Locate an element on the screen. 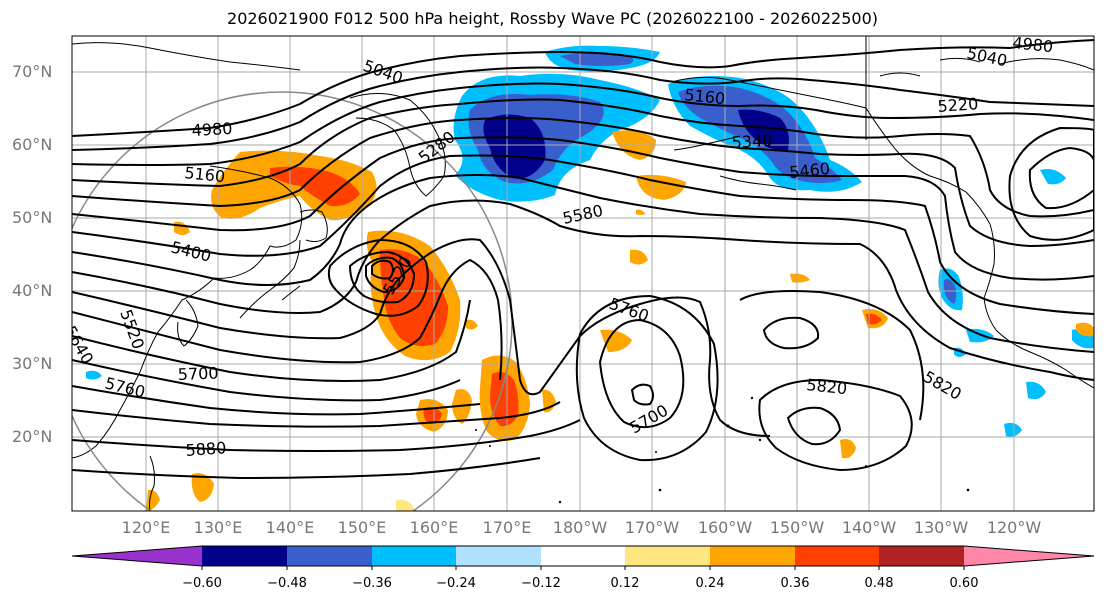  lat-label: 50°N is located at coordinates (32, 217).